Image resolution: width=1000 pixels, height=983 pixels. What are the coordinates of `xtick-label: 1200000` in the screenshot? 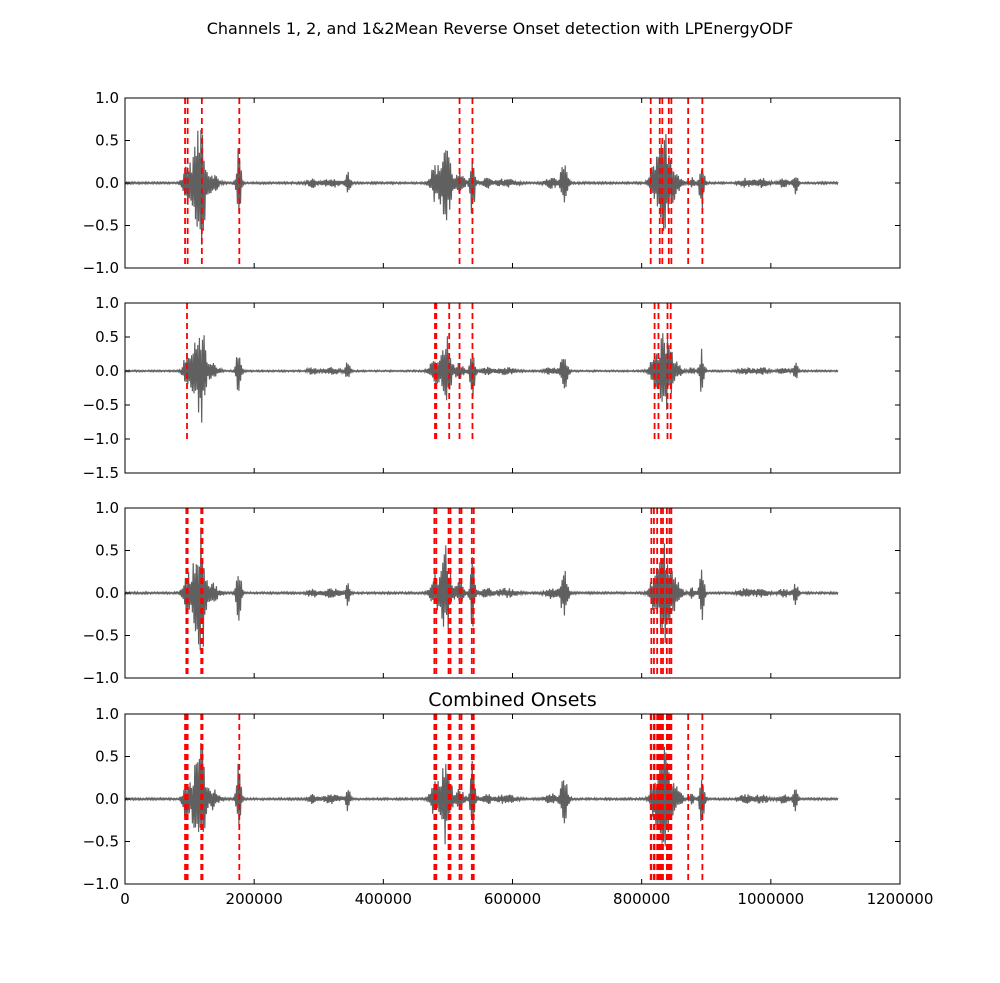 It's located at (900, 899).